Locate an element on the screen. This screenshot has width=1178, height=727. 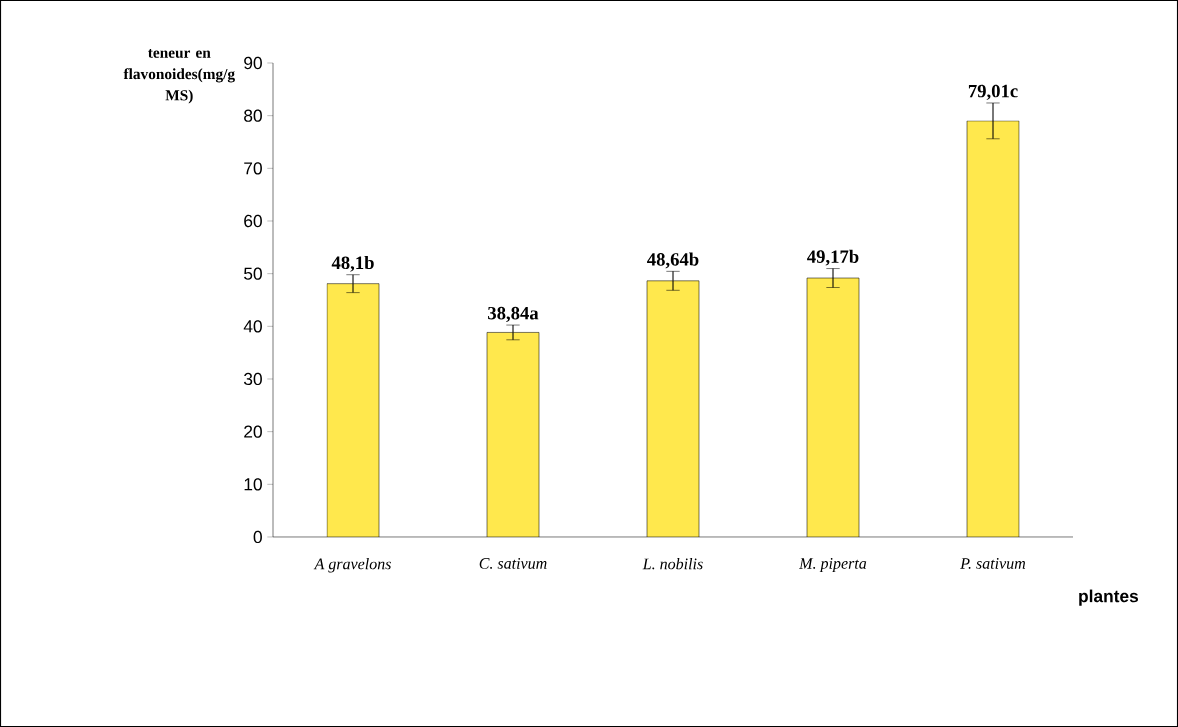
y-tick-label: 90 is located at coordinates (253, 63).